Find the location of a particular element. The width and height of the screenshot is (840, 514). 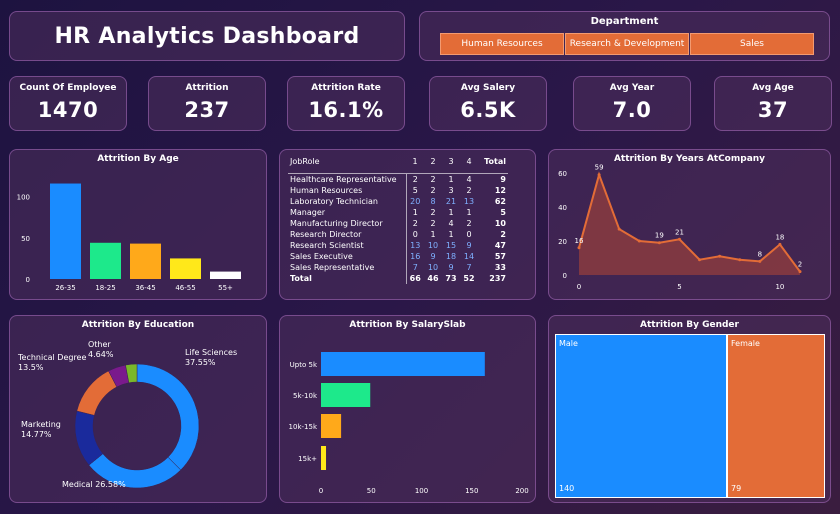

x-tick-label: 0 is located at coordinates (321, 491).